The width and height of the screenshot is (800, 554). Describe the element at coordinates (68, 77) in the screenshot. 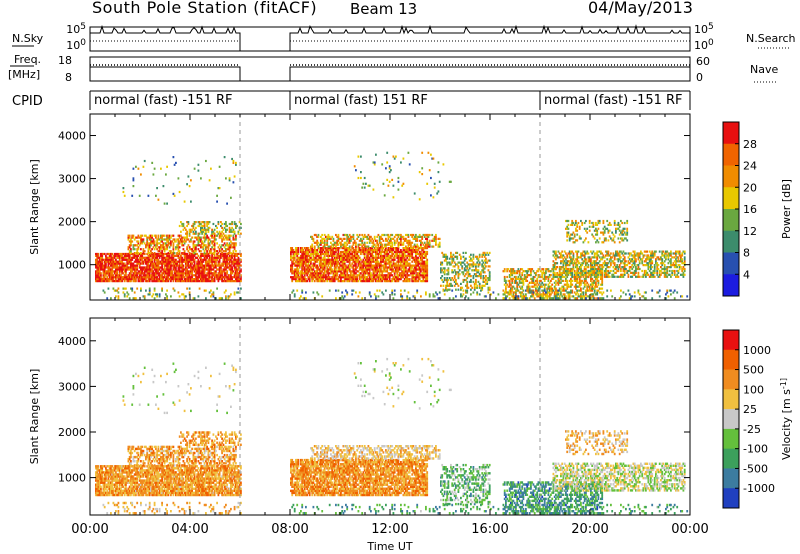

I see `freq-tick-bottom: 8` at that location.